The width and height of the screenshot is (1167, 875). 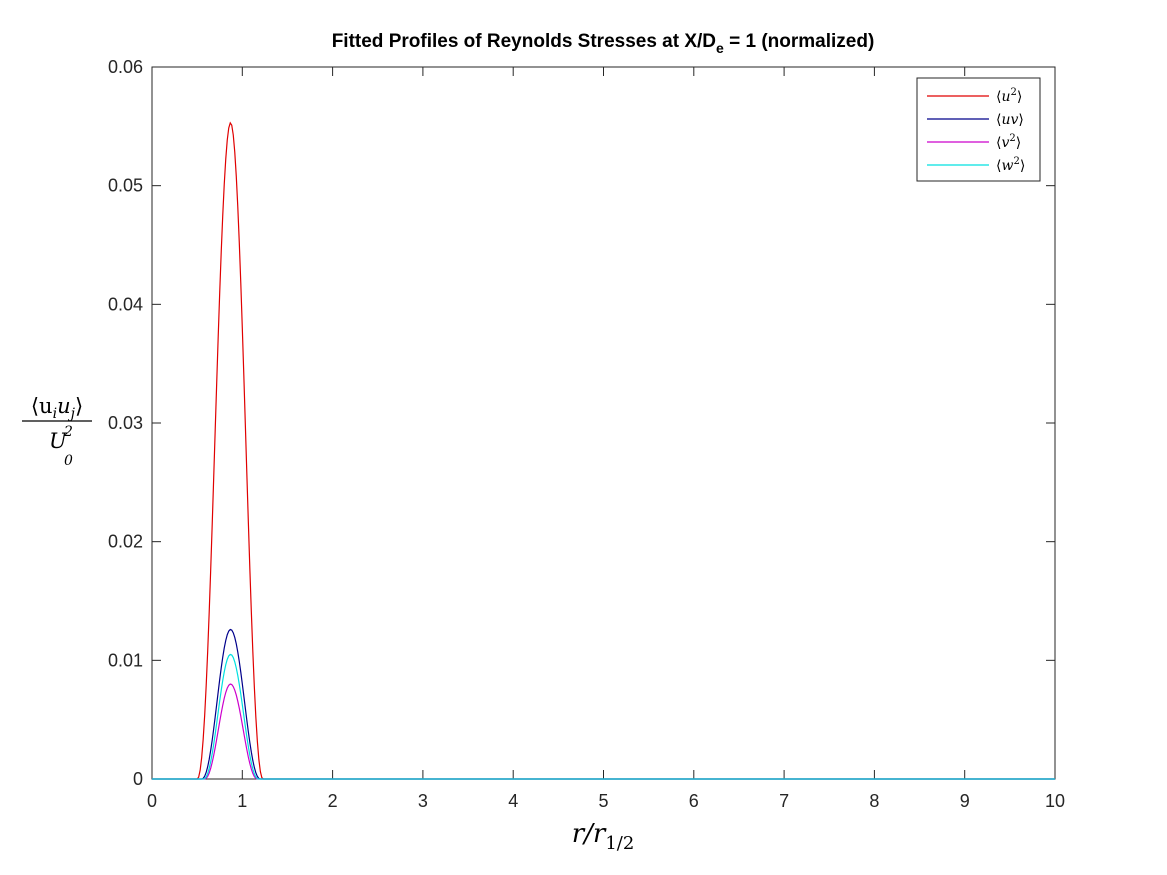 I want to click on legend-box, so click(x=978, y=129).